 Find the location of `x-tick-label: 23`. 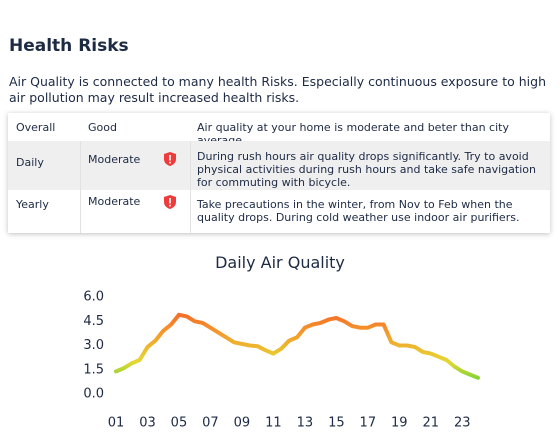

x-tick-label: 23 is located at coordinates (462, 423).